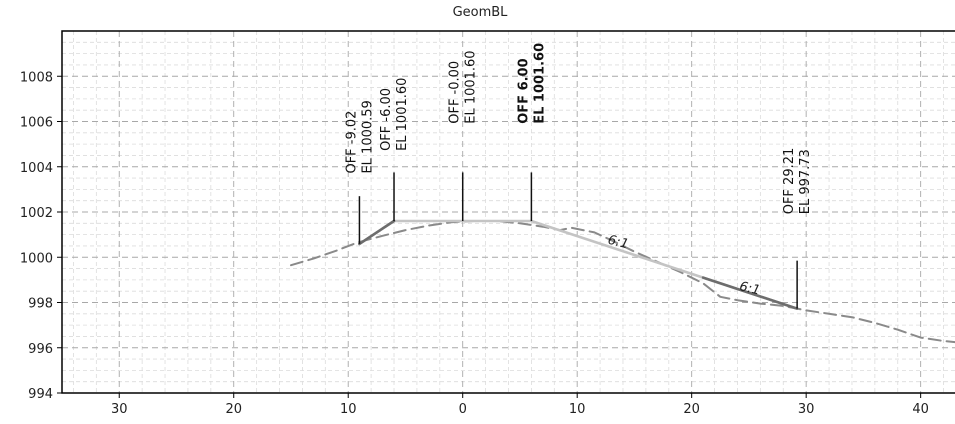 Image resolution: width=955 pixels, height=424 pixels. What do you see at coordinates (386, 119) in the screenshot?
I see `annotation-line: OFF -6.00` at bounding box center [386, 119].